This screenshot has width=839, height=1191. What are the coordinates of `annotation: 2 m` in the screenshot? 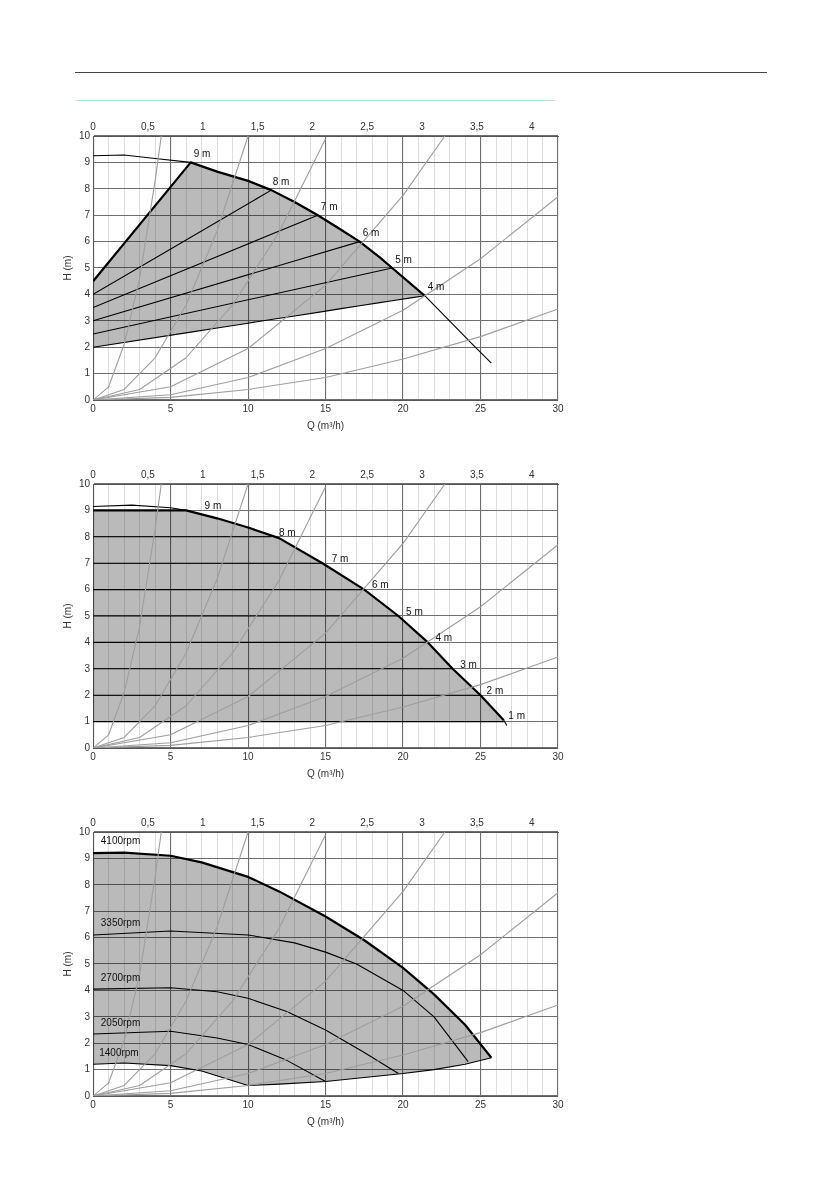 It's located at (495, 690).